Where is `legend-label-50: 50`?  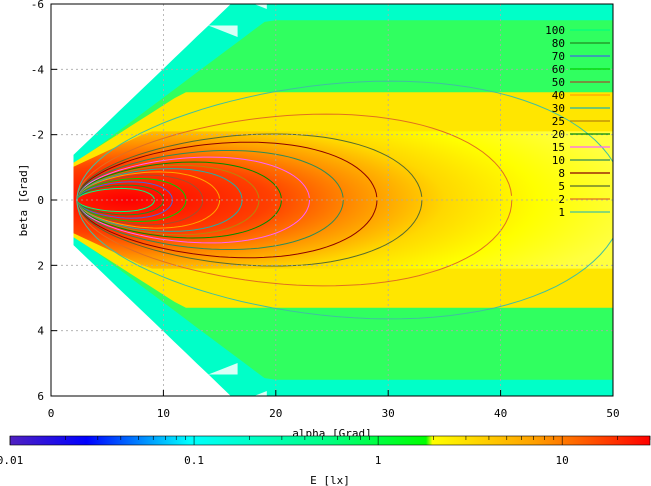
legend-label-50: 50 is located at coordinates (558, 82).